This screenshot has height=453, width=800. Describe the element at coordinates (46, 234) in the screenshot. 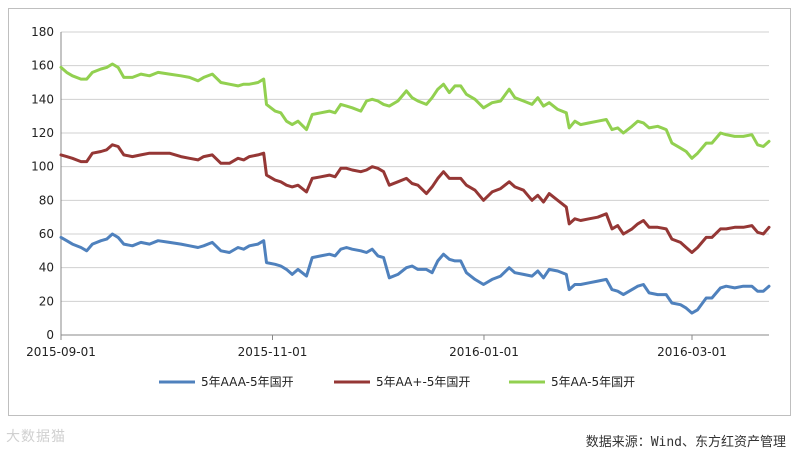

I see `y-tick-label: 60` at that location.